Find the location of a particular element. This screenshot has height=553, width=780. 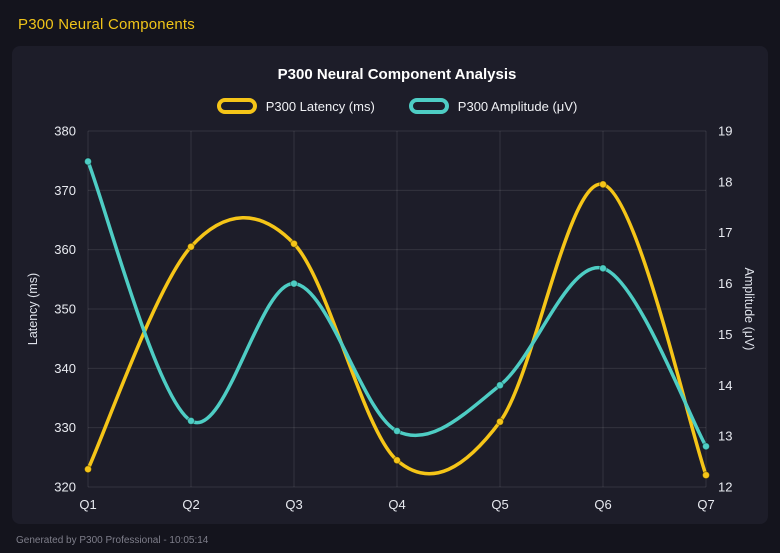

chart-title: P300 Neural Component Analysis is located at coordinates (397, 74).